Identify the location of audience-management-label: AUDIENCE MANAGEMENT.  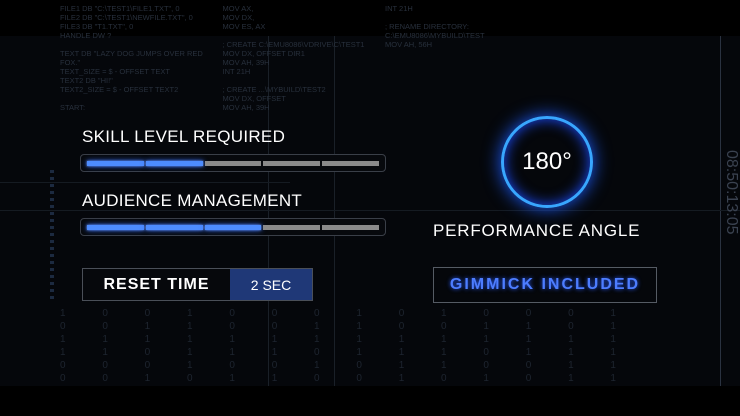
(192, 200).